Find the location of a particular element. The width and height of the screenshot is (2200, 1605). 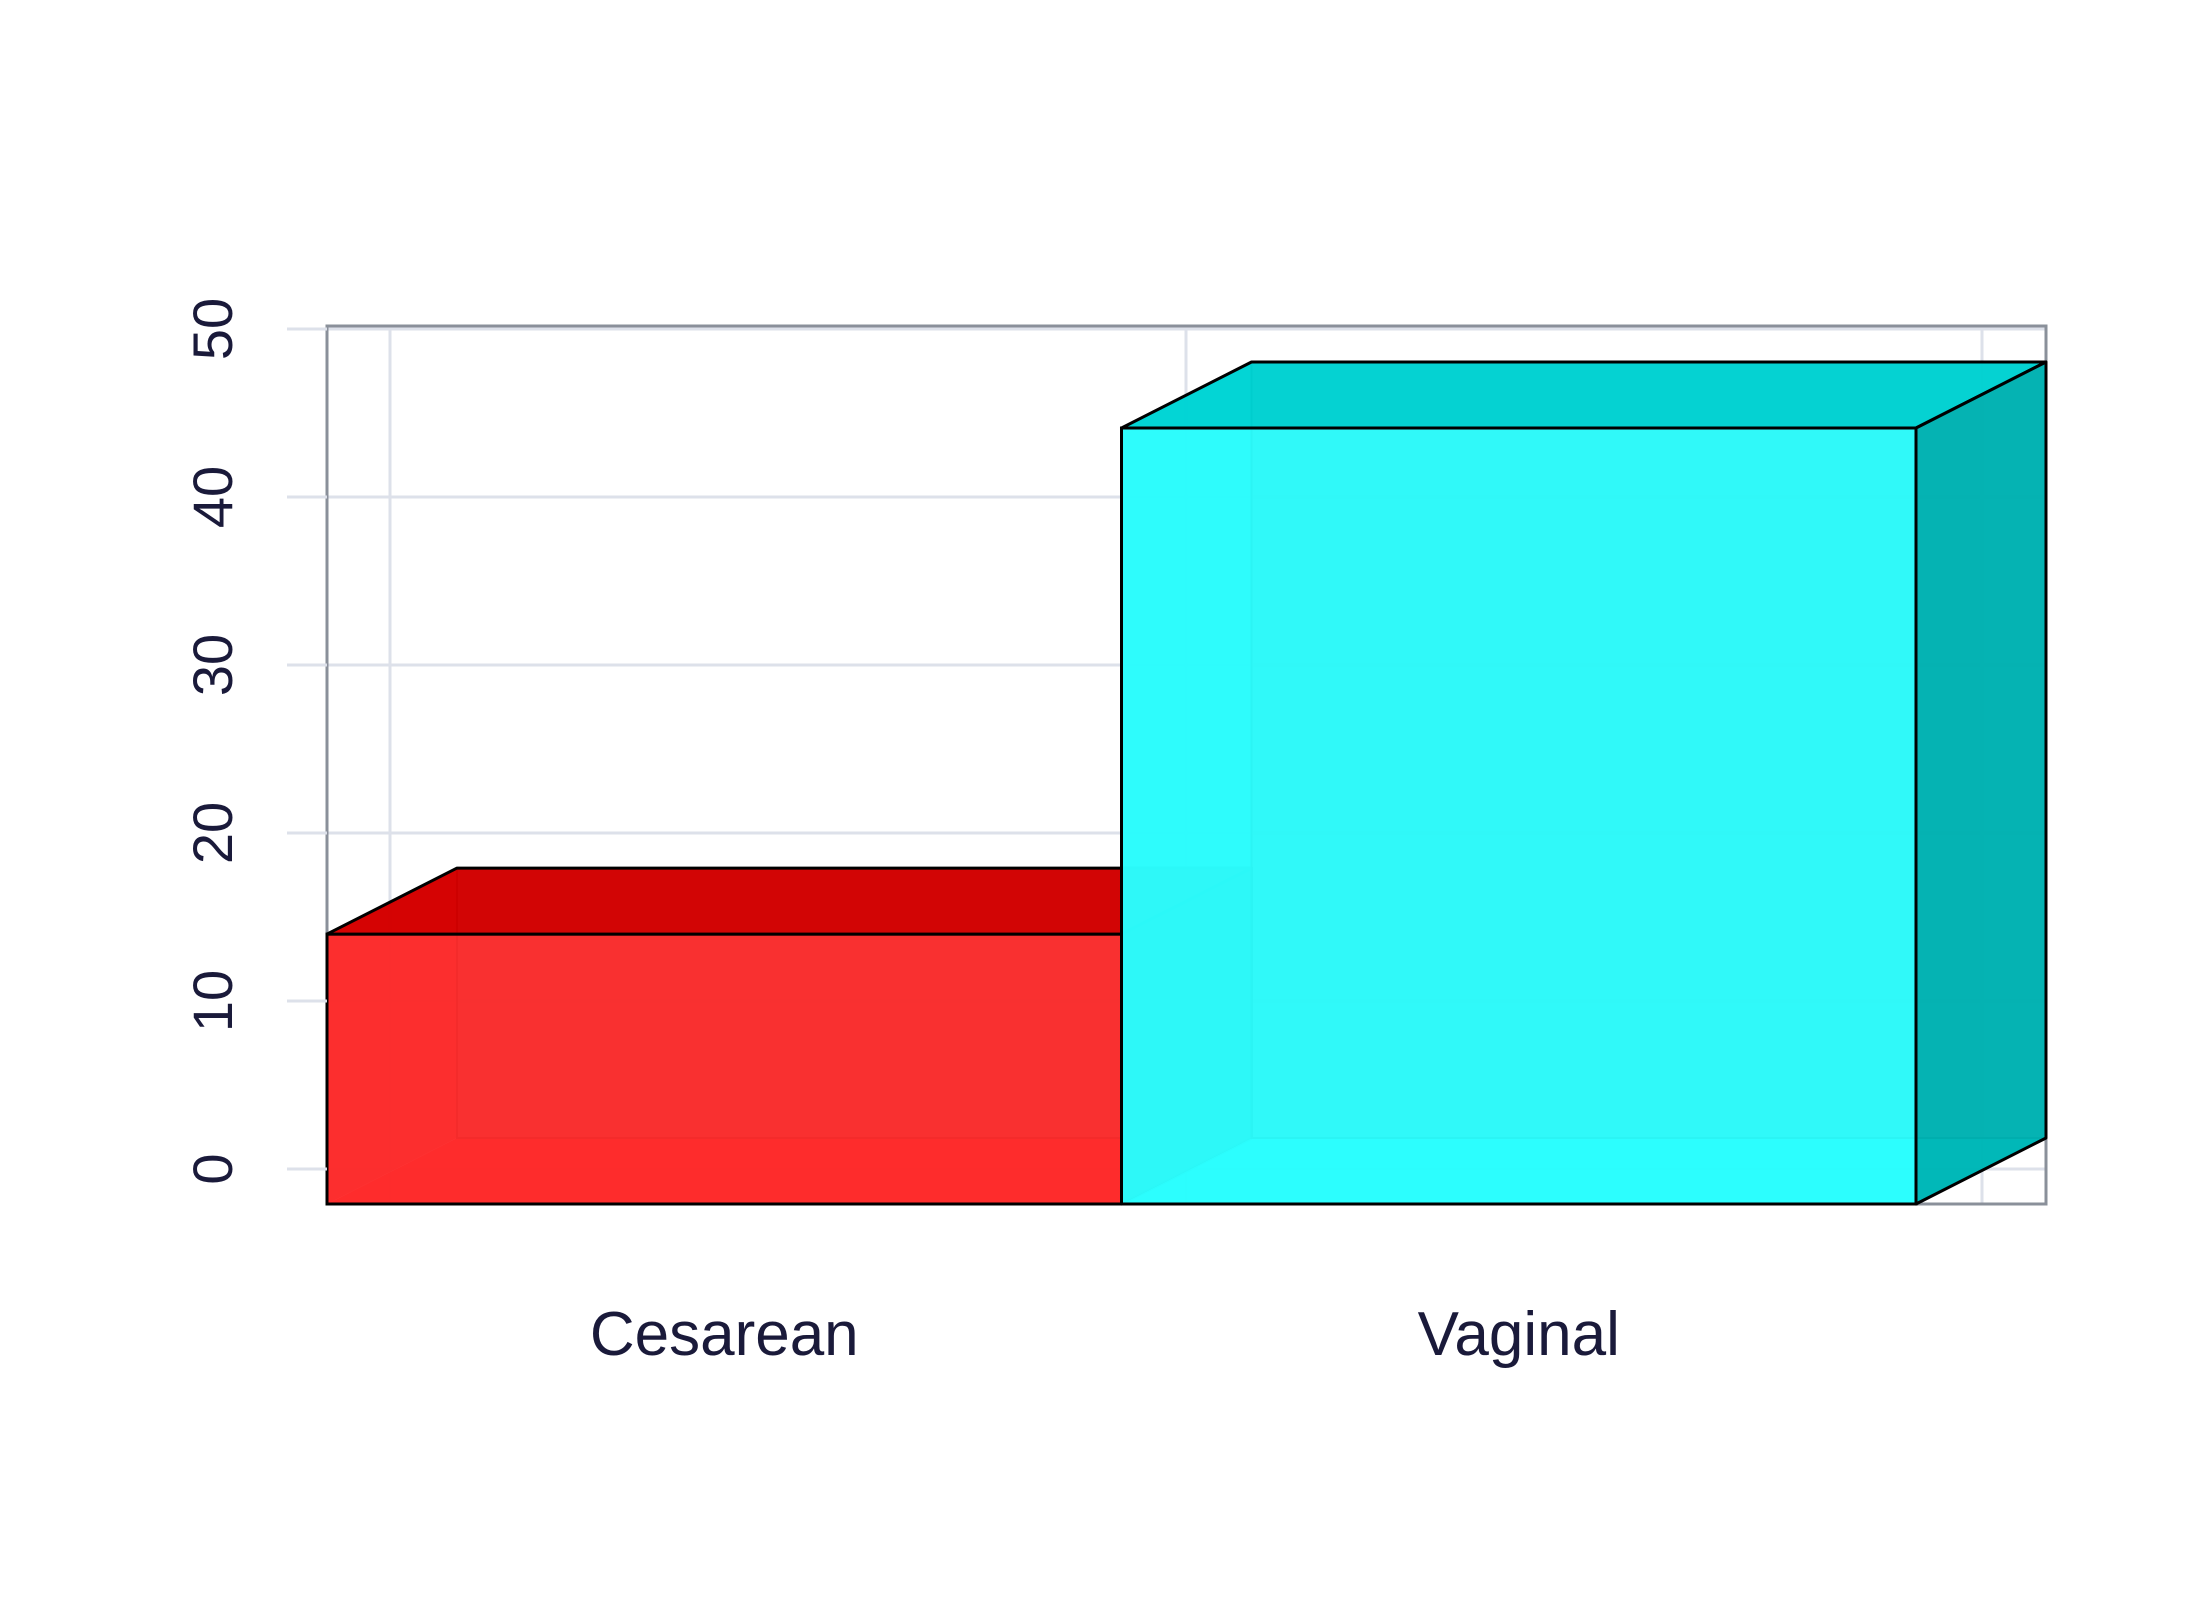

x-axis: Cesarean Vaginal is located at coordinates (1105, 1334).